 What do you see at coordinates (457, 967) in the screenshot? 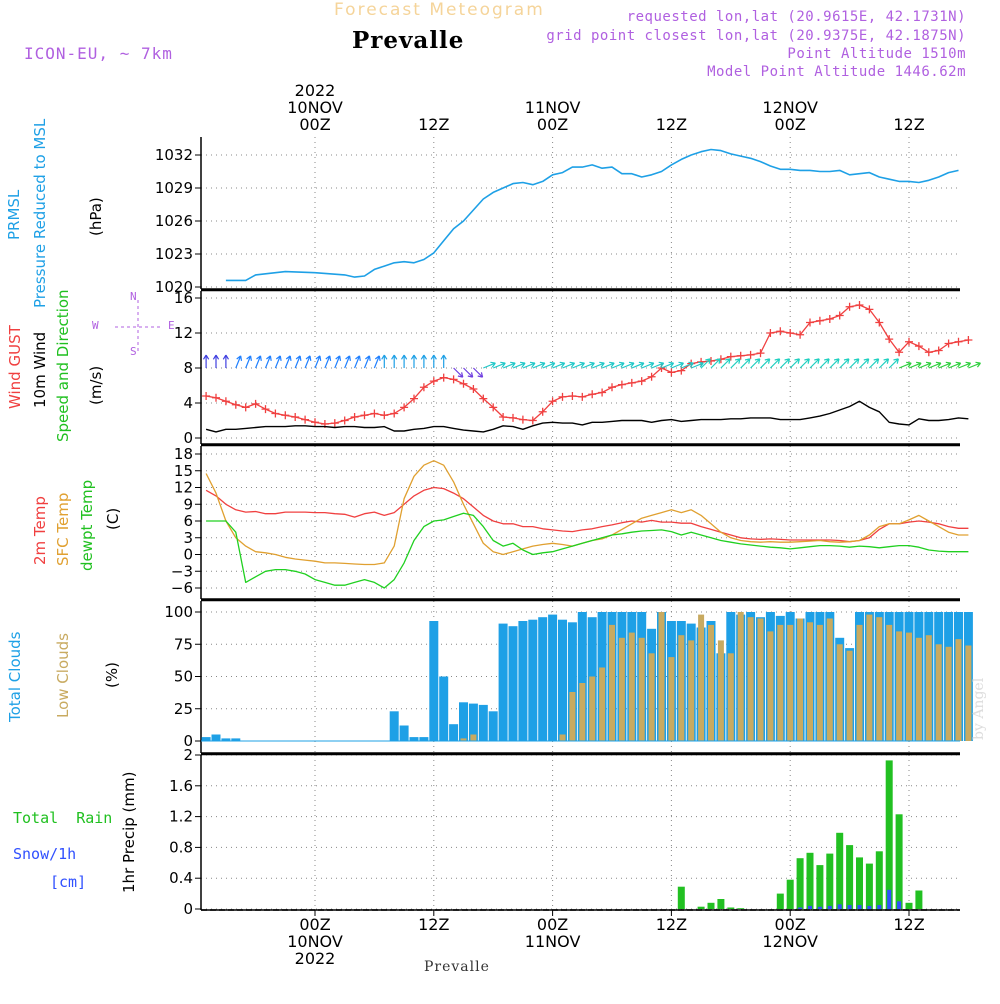
I see `footer-location: Prevalle` at bounding box center [457, 967].